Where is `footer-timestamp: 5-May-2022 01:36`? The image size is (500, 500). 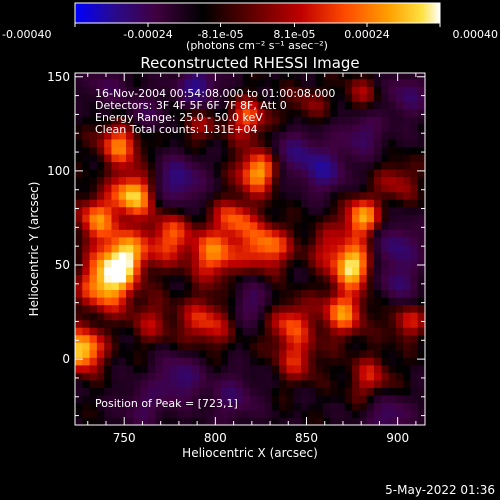 footer-timestamp: 5-May-2022 01:36 is located at coordinates (440, 490).